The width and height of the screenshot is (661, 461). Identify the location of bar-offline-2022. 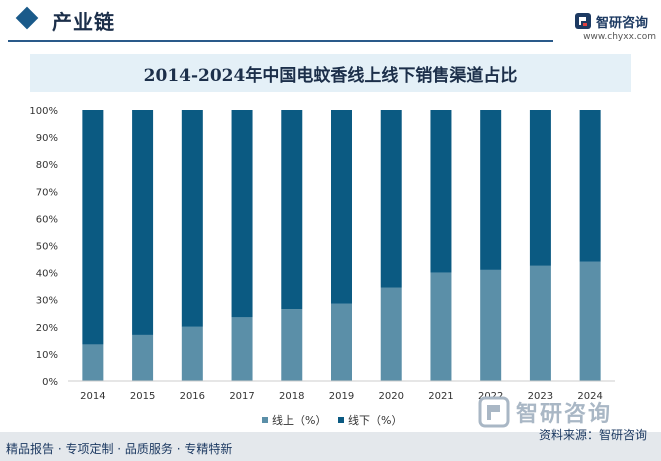
(491, 190).